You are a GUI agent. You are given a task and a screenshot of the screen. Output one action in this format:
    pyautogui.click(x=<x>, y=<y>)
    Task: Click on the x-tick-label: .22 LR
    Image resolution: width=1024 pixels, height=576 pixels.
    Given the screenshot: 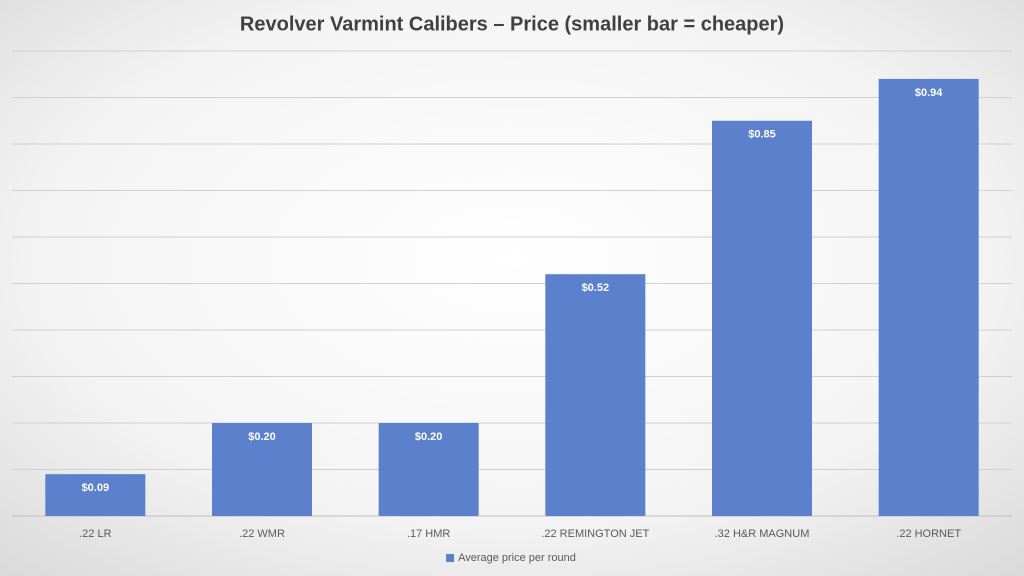 What is the action you would take?
    pyautogui.click(x=95, y=534)
    